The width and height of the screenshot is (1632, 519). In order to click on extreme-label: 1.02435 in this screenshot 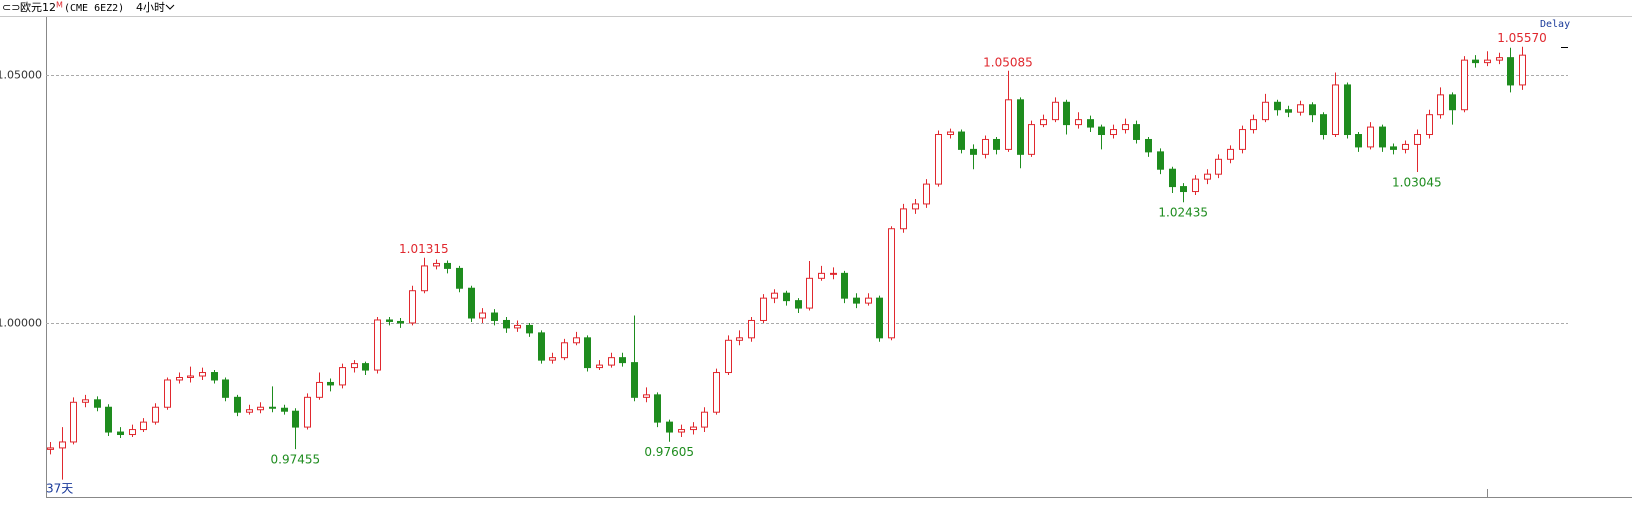, I will do `click(1183, 213)`.